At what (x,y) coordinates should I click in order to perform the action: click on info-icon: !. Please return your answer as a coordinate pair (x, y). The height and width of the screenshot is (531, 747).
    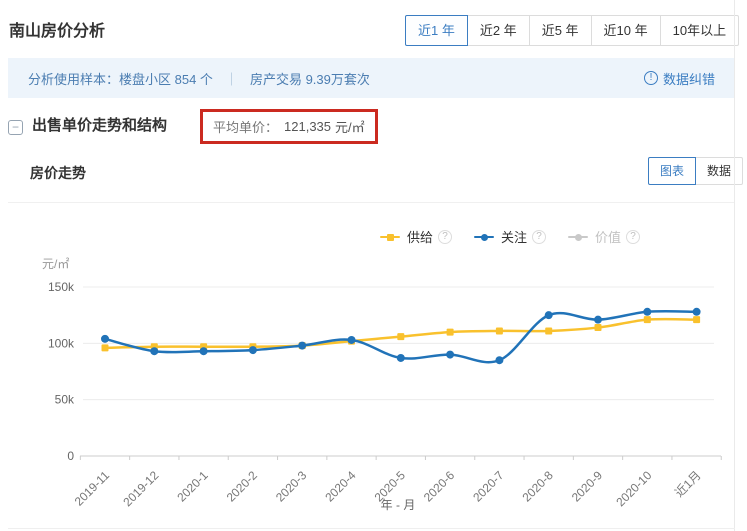
    Looking at the image, I should click on (650, 78).